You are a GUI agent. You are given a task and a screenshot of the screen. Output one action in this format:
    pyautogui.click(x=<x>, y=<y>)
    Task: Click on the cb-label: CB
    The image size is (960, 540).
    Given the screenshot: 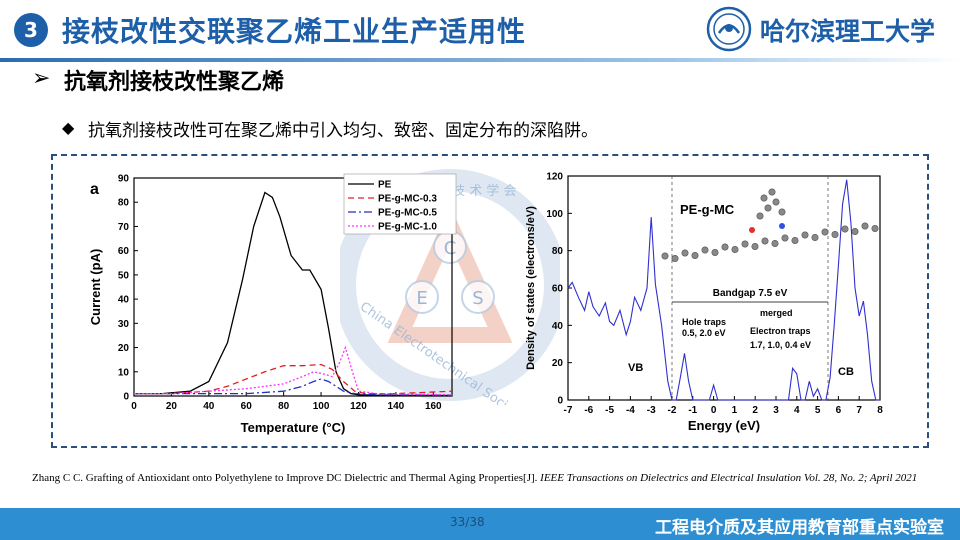 What is the action you would take?
    pyautogui.click(x=846, y=372)
    